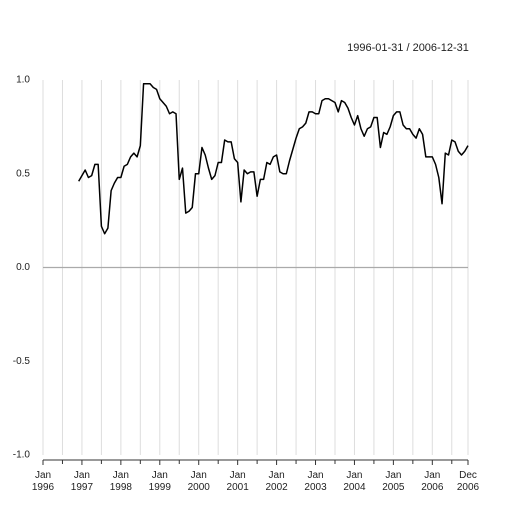 Image resolution: width=512 pixels, height=512 pixels. What do you see at coordinates (393, 481) in the screenshot?
I see `x-tick-label: Jan 2005` at bounding box center [393, 481].